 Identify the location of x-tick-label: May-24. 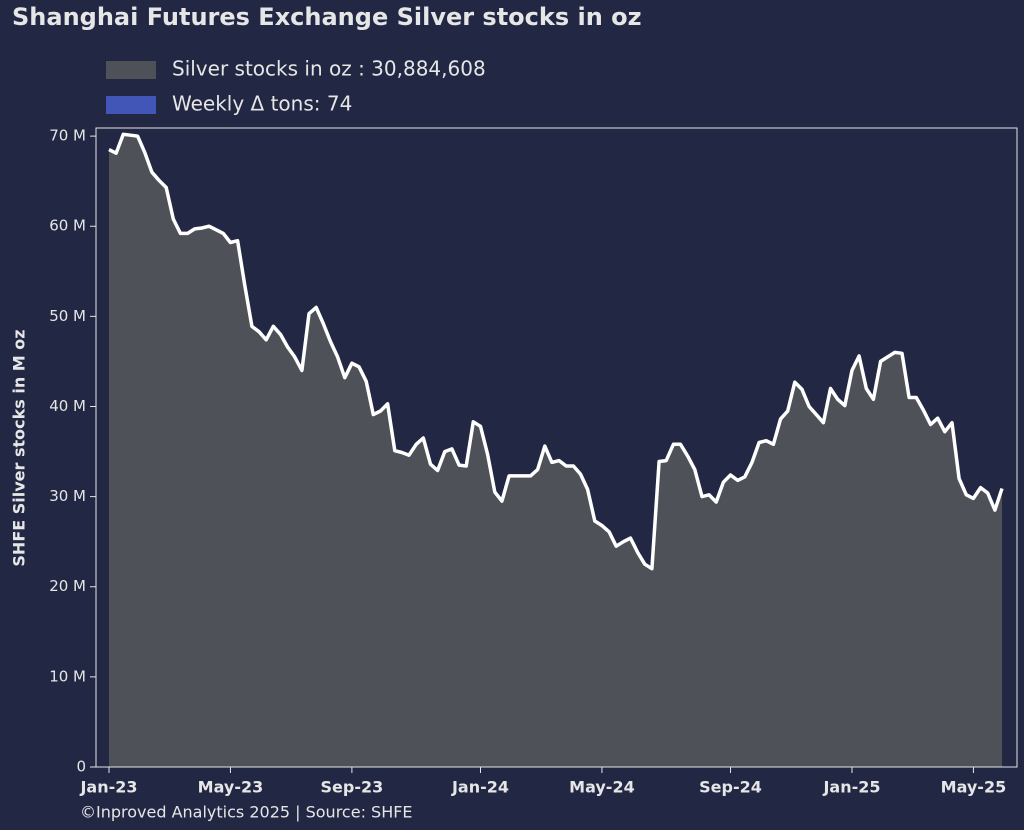
(602, 787).